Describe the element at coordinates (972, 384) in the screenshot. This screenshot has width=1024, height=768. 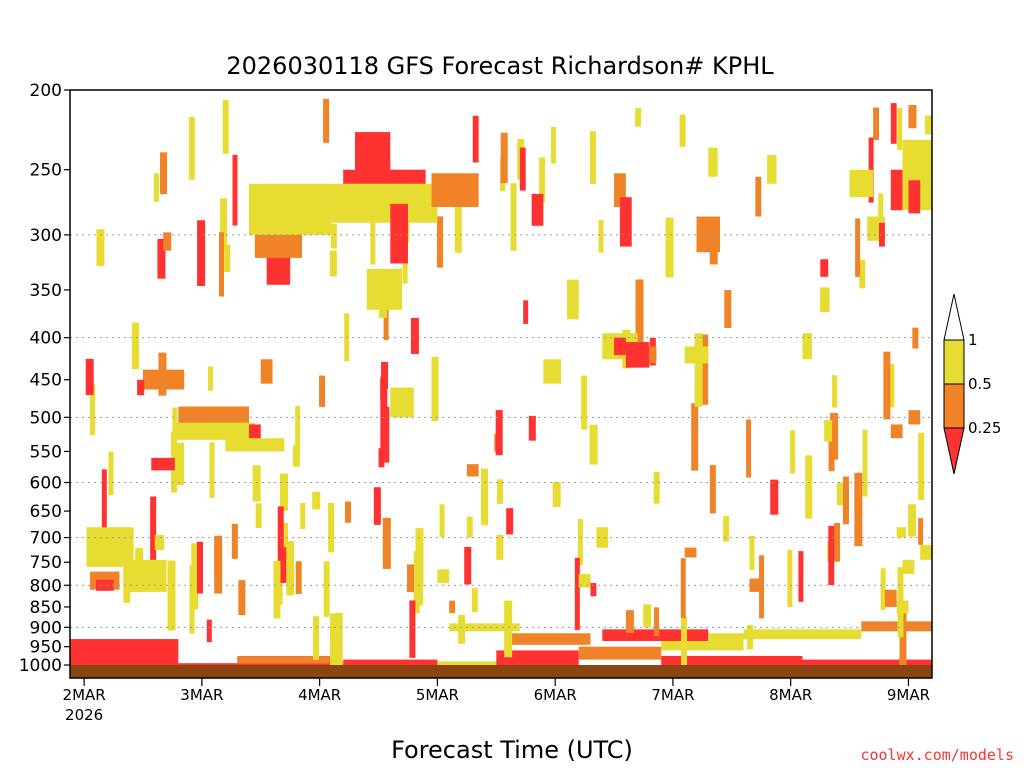
I see `colorbar-legend: 1 0.5 0.25` at that location.